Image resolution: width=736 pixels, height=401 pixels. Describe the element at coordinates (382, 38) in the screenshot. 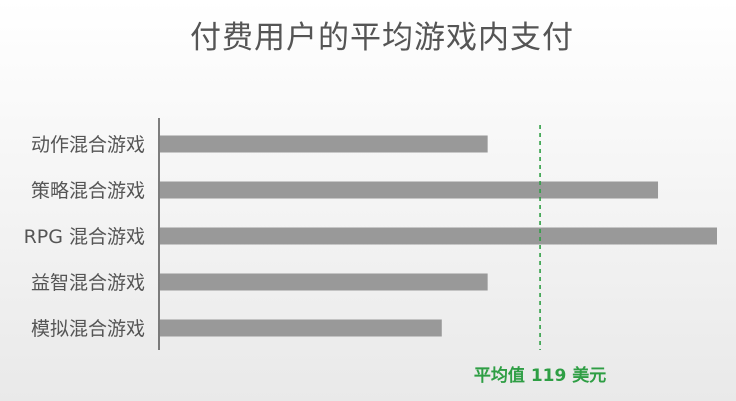

I see `chart-title: 付费用户的平均游戏内支付` at that location.